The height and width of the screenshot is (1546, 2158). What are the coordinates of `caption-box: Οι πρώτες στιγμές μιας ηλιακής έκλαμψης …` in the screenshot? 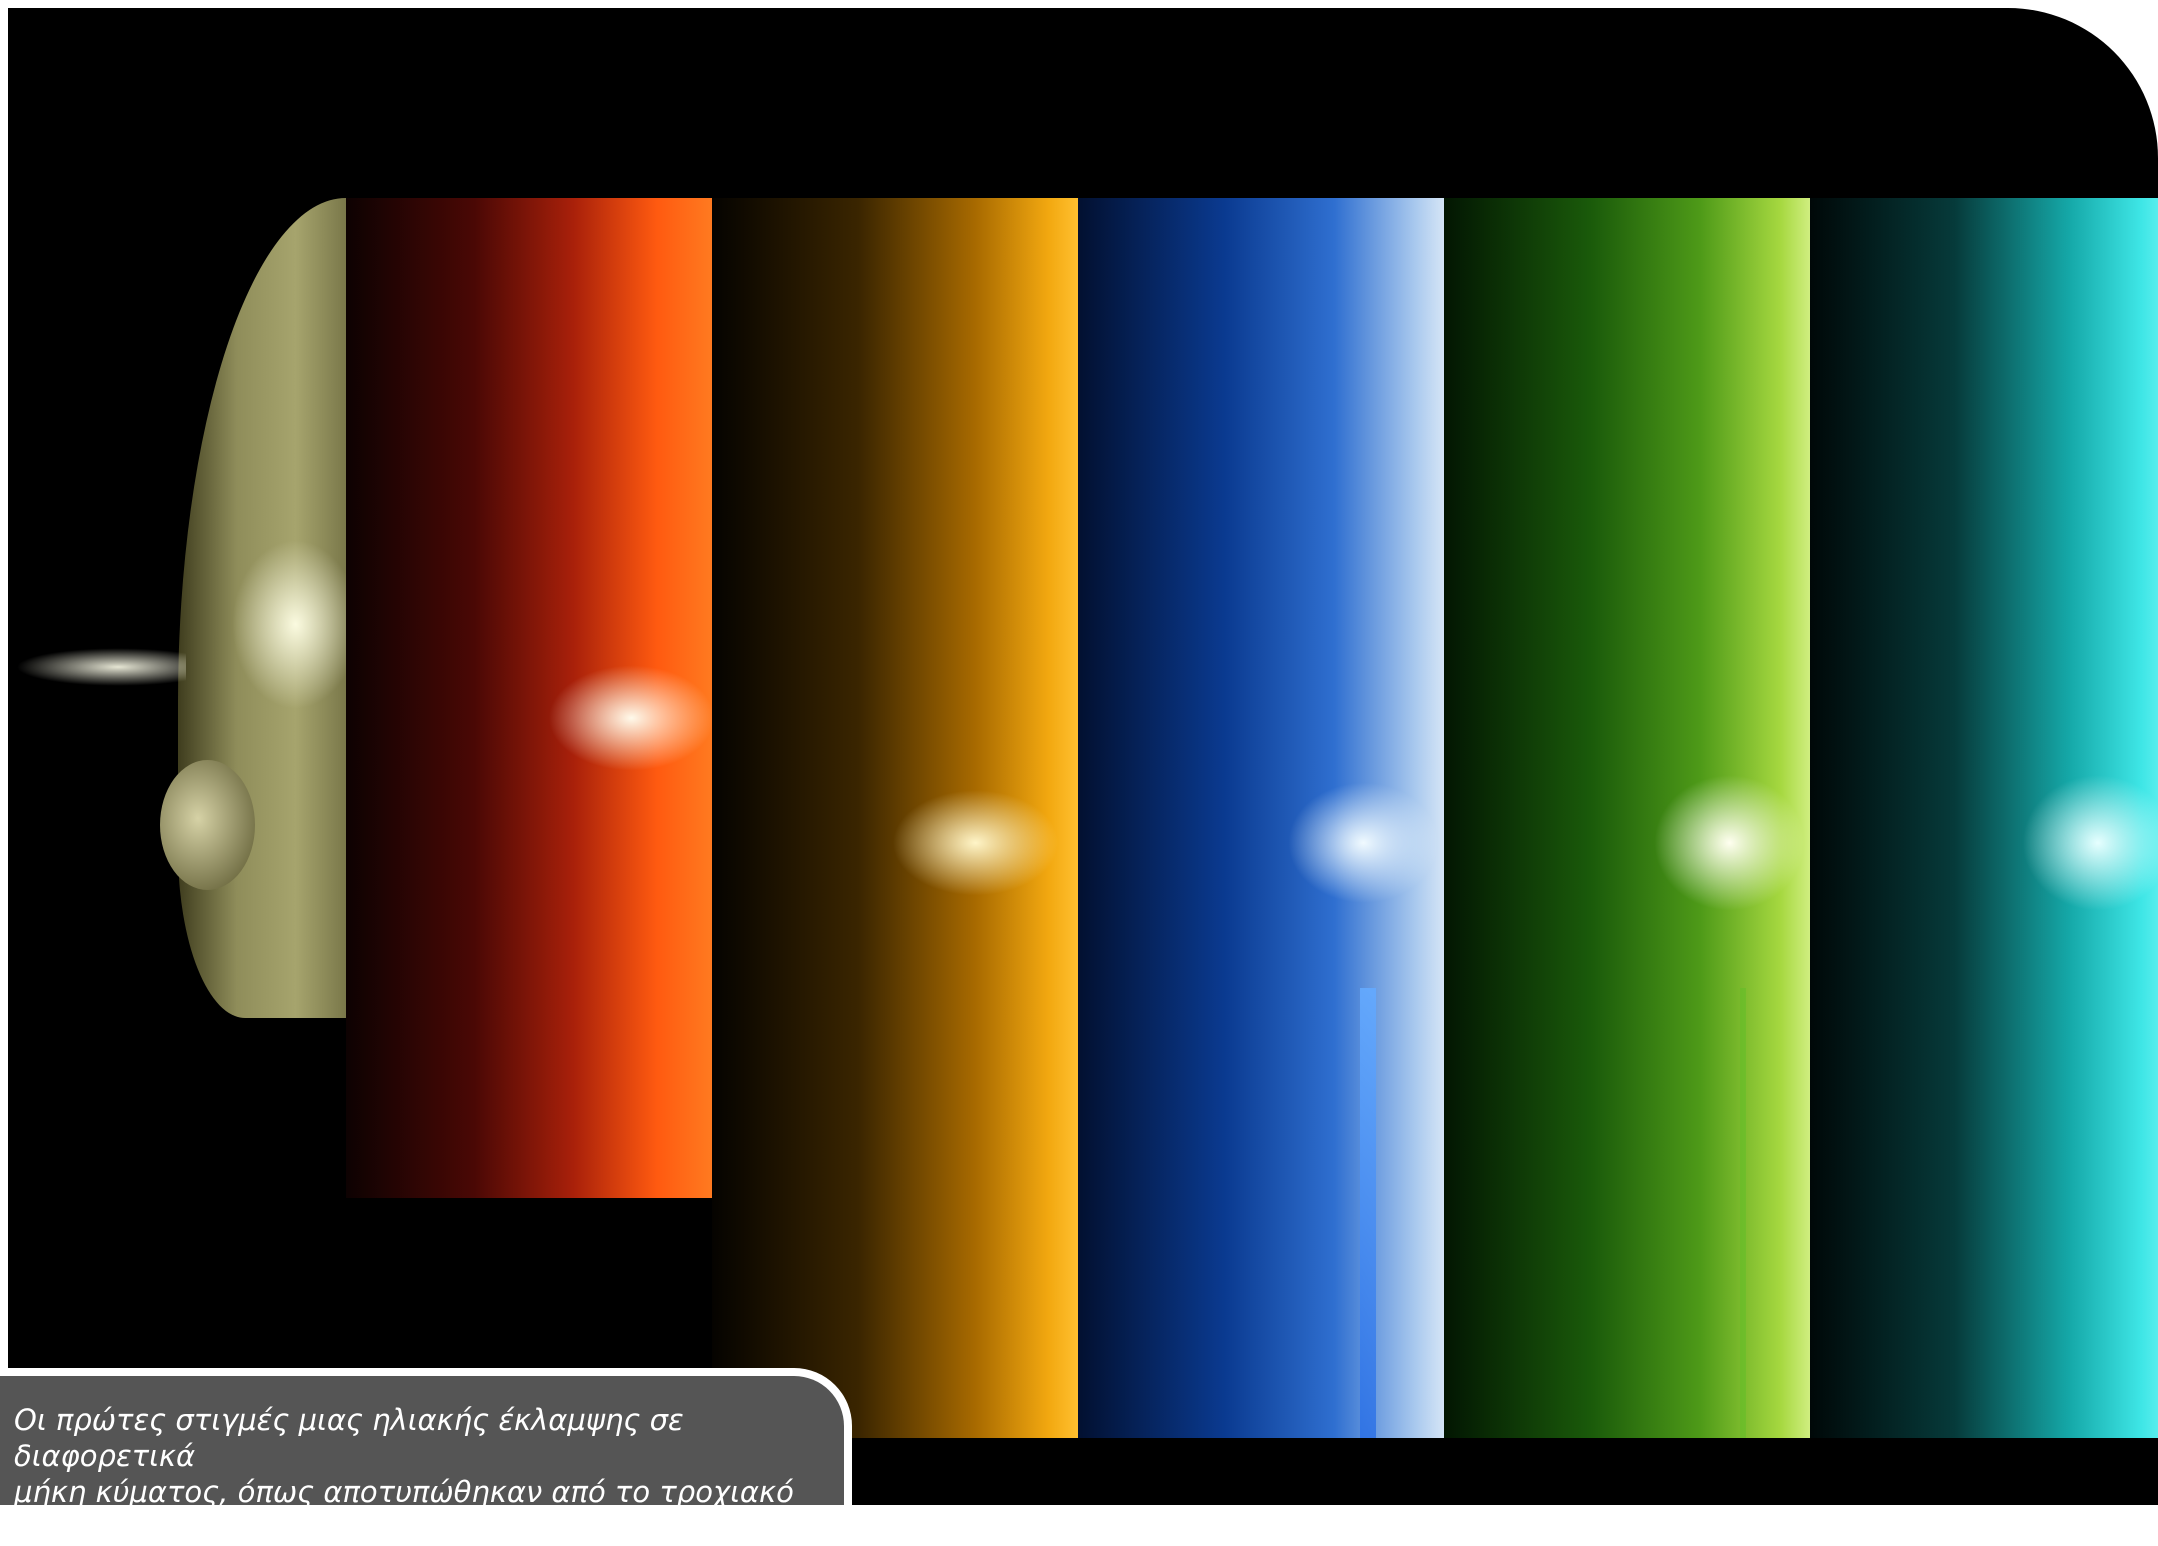 It's located at (426, 1456).